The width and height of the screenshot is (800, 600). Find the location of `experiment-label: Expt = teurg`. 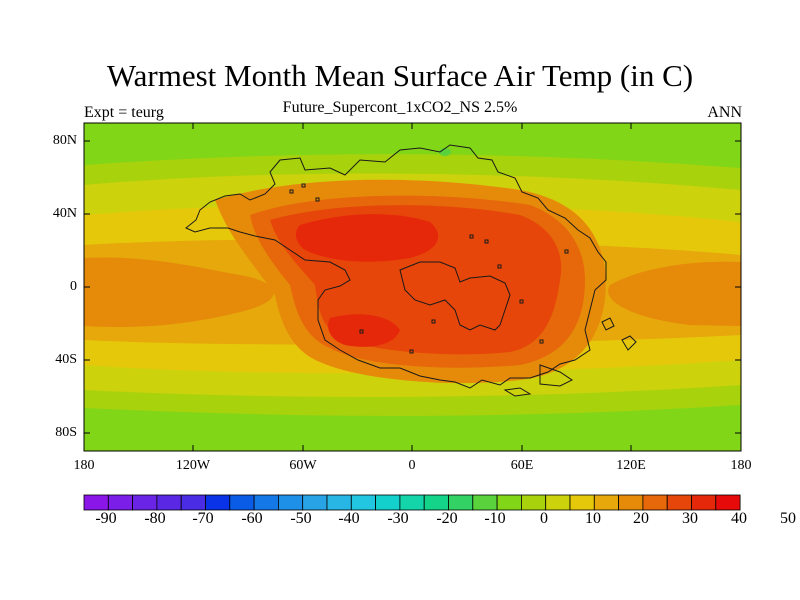

experiment-label: Expt = teurg is located at coordinates (124, 112).